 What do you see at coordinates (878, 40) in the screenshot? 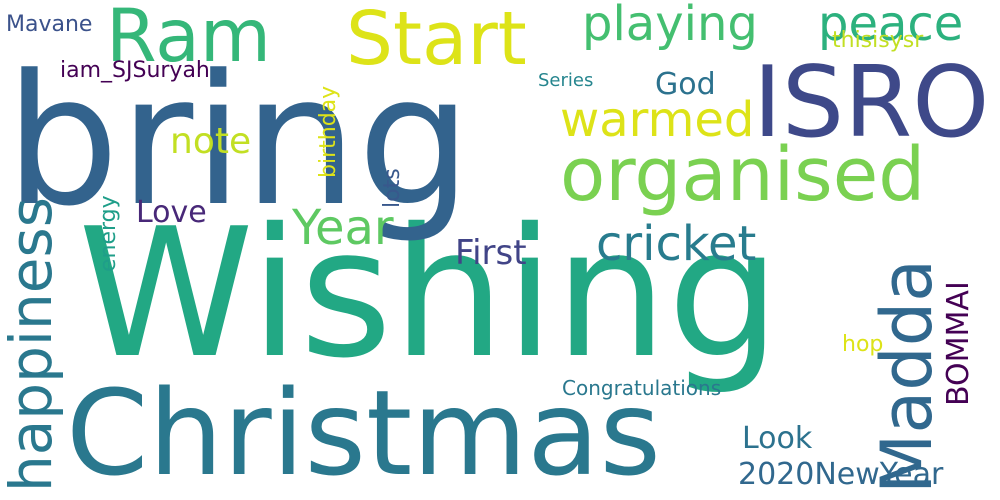
I see `word-thisisysr: thisisysr` at bounding box center [878, 40].